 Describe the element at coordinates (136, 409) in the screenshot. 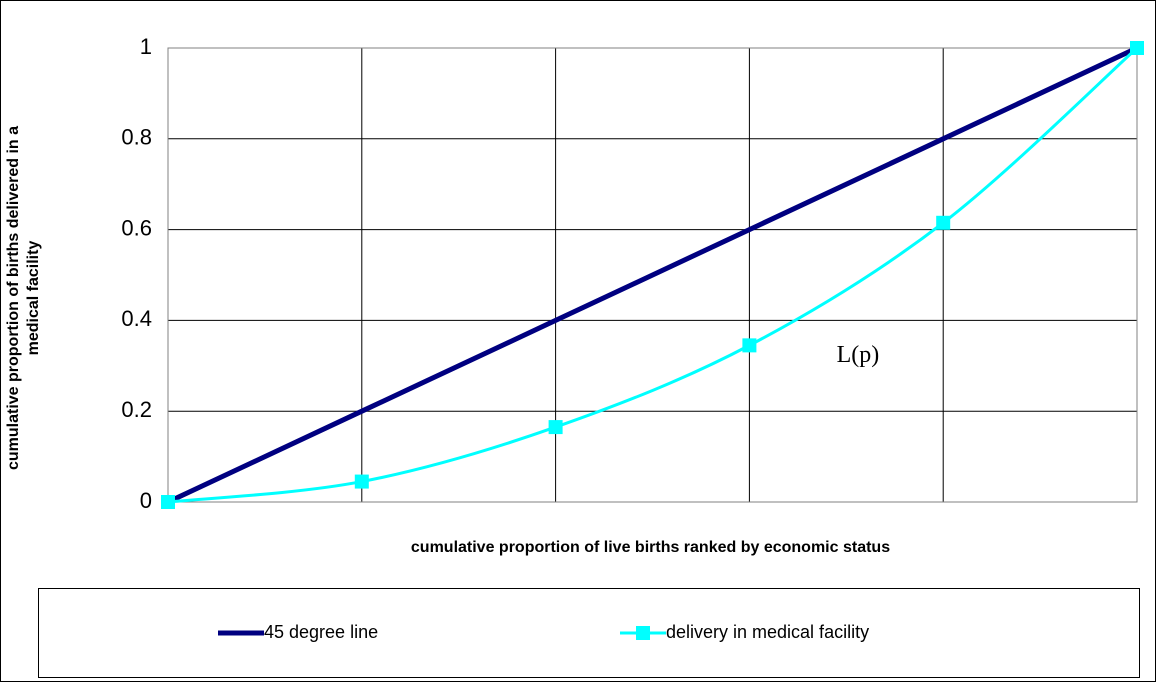

I see `y-tick-label: 0.2` at that location.